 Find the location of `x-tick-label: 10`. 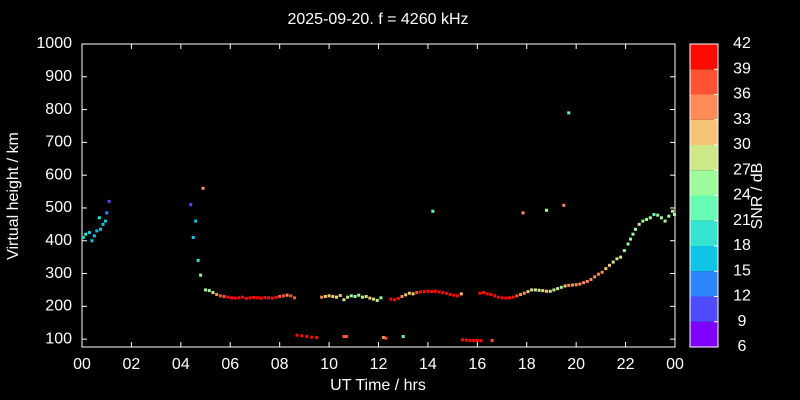

x-tick-label: 10 is located at coordinates (329, 364).